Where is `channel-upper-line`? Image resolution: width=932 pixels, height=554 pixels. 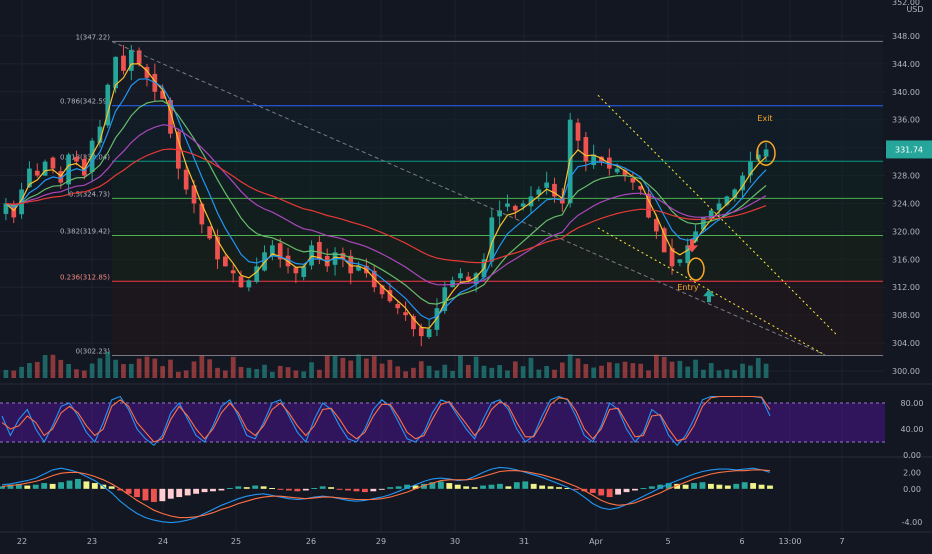
channel-upper-line is located at coordinates (718, 215).